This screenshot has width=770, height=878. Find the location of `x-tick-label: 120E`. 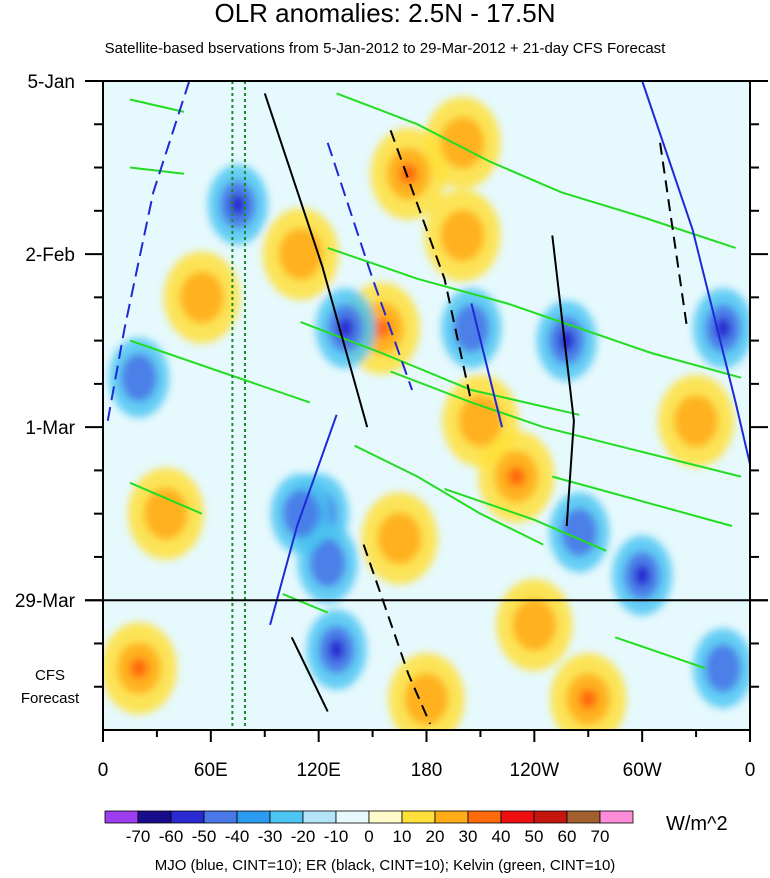

x-tick-label: 120E is located at coordinates (318, 770).